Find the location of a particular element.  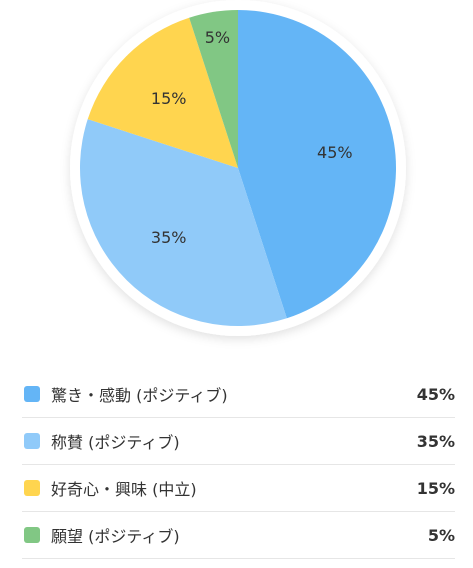

legend-label: 好奇心・興味 (中立) is located at coordinates (124, 489).